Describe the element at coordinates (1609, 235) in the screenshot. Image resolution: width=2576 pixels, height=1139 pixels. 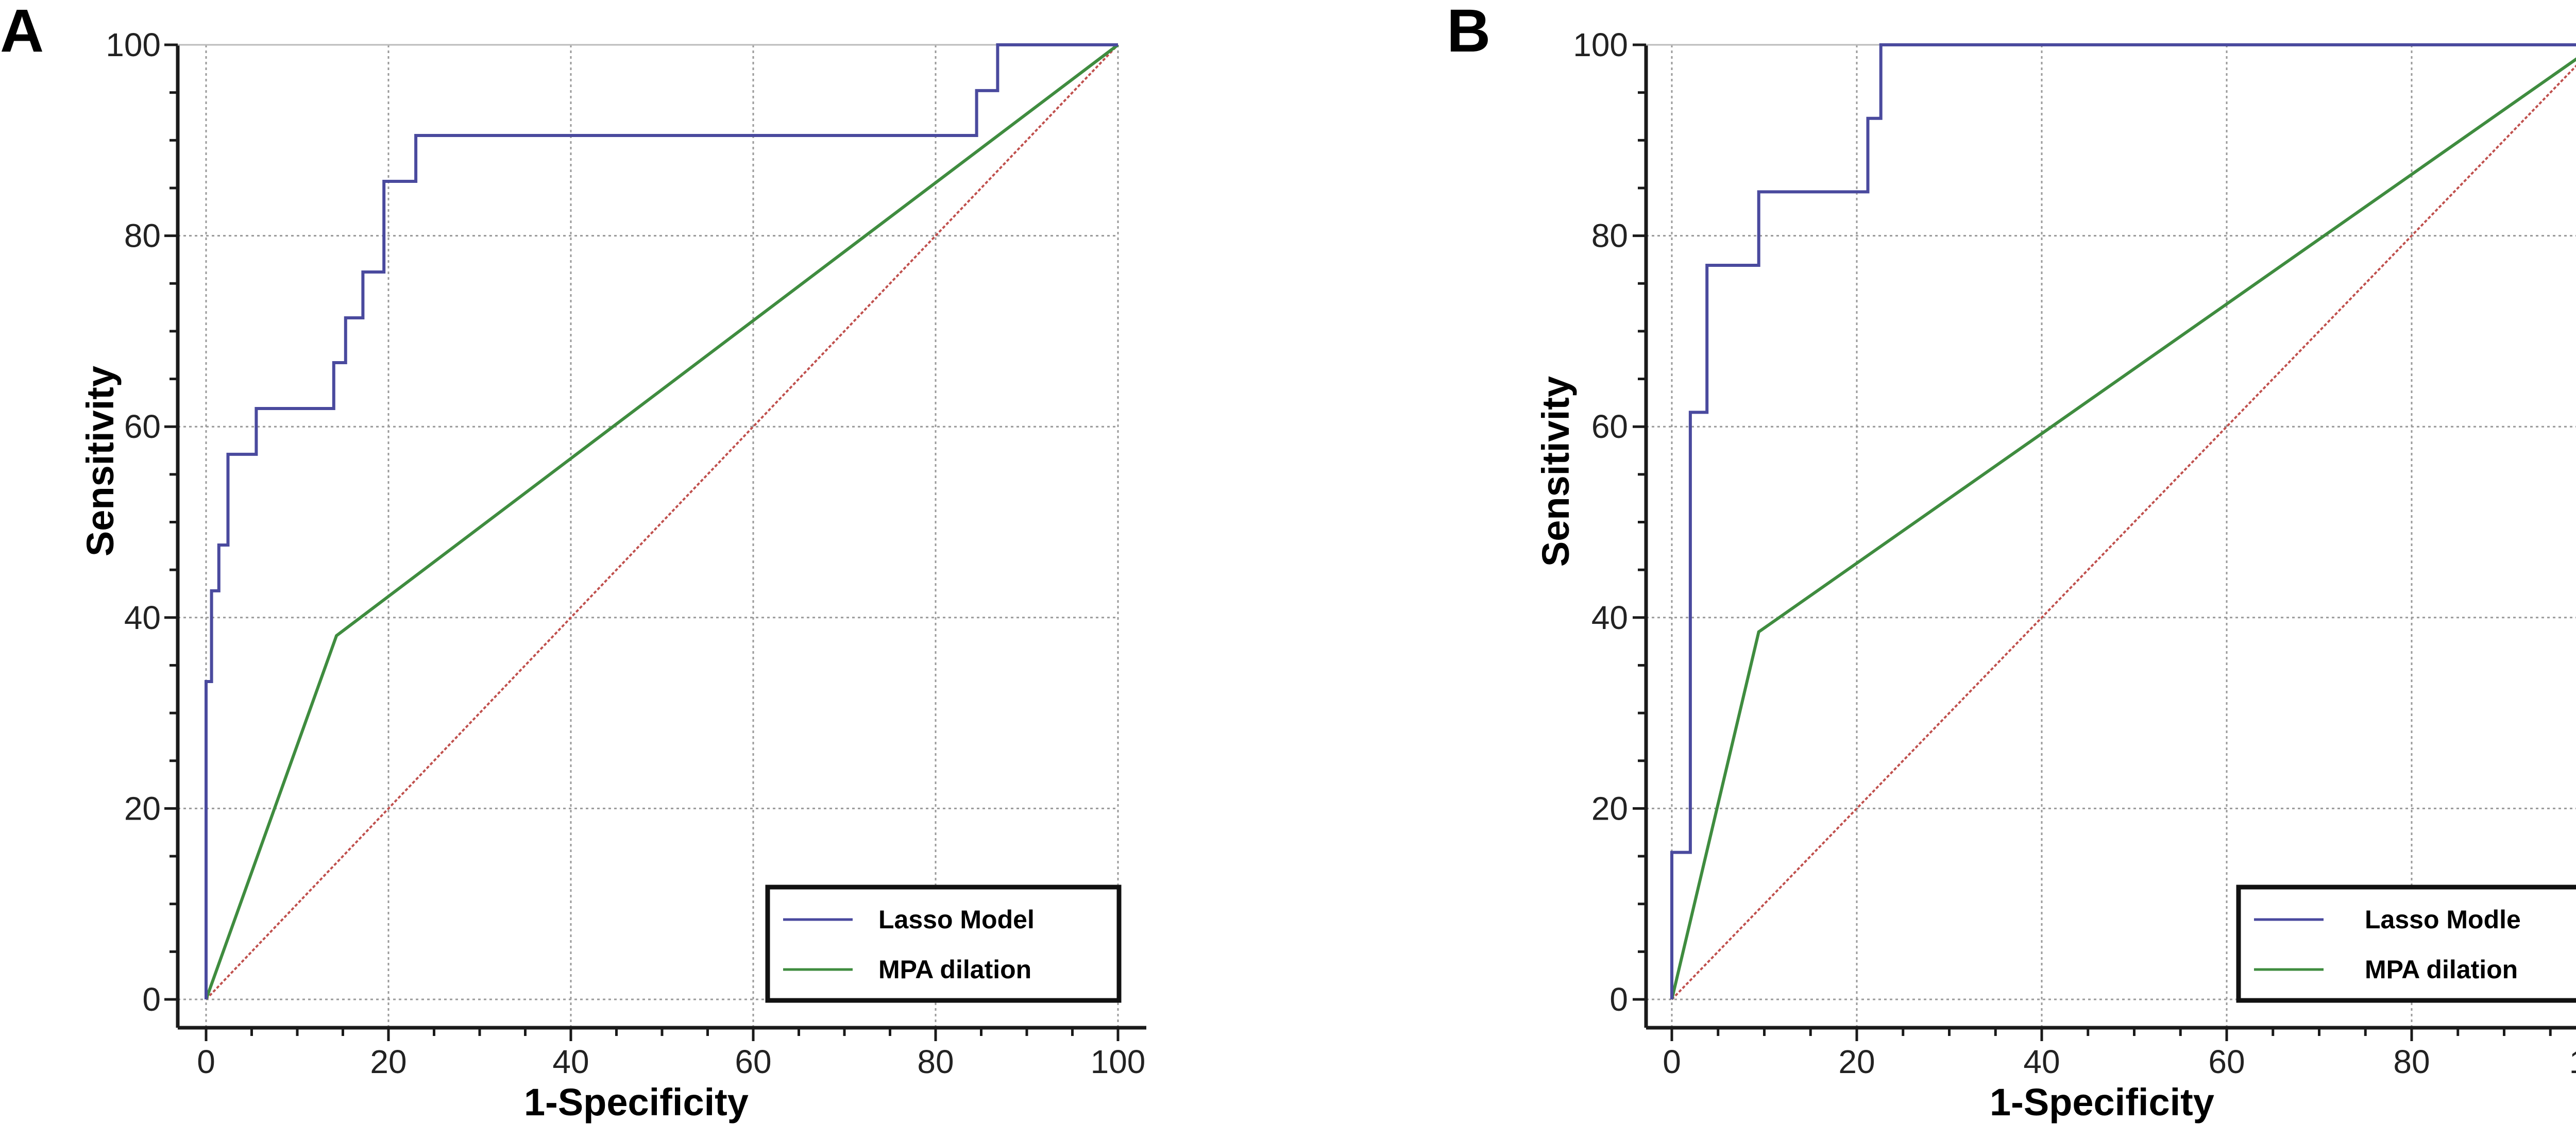
I see `y-tick-label-80-b: 80` at that location.